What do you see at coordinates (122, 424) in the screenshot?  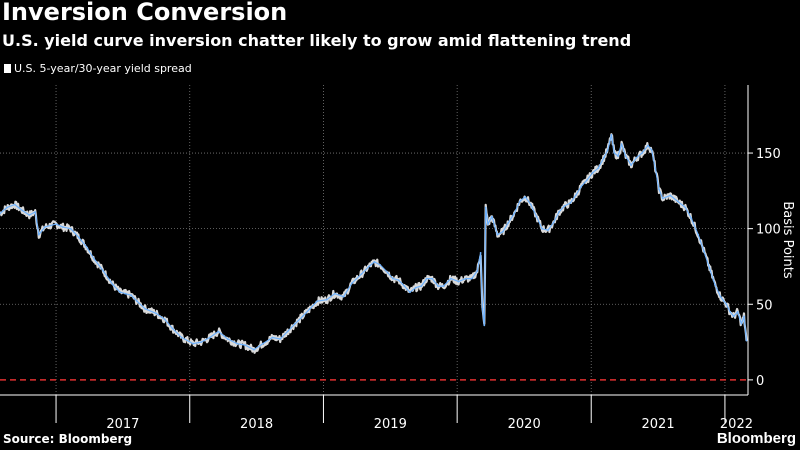 I see `x-tick-label: 2017` at bounding box center [122, 424].